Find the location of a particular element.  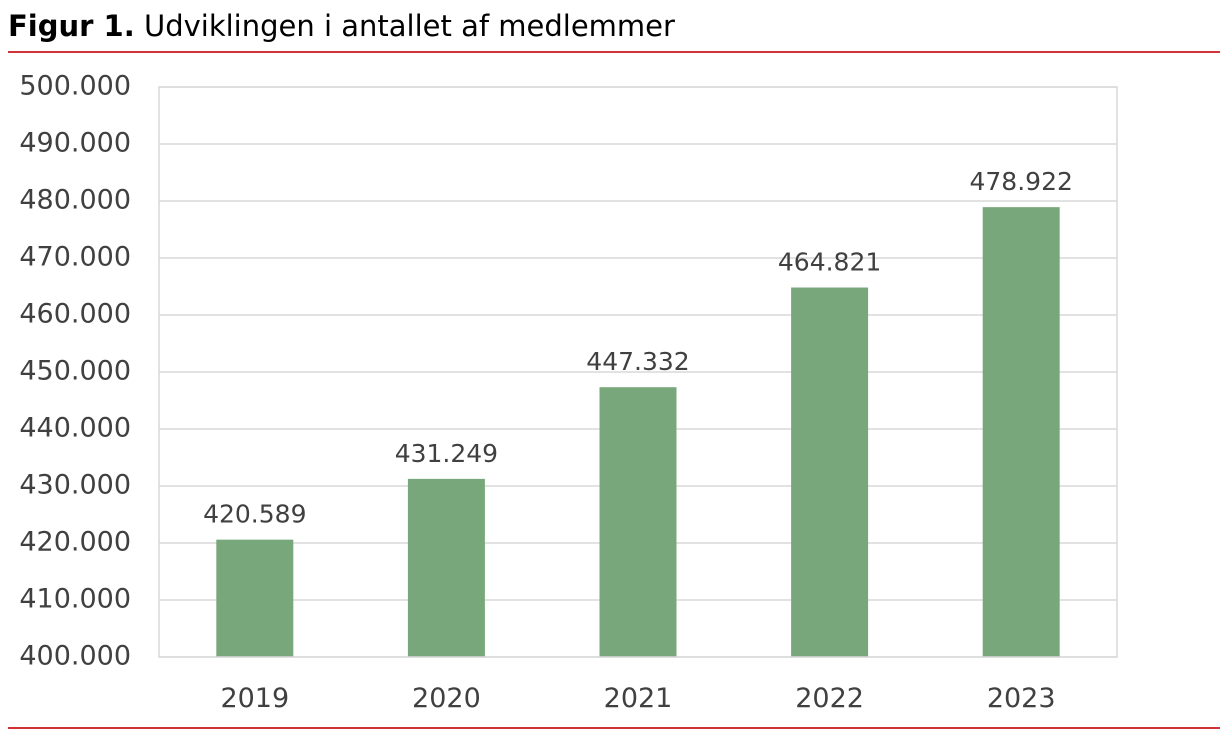

x-tick-label-2023: 2023 is located at coordinates (1021, 698).